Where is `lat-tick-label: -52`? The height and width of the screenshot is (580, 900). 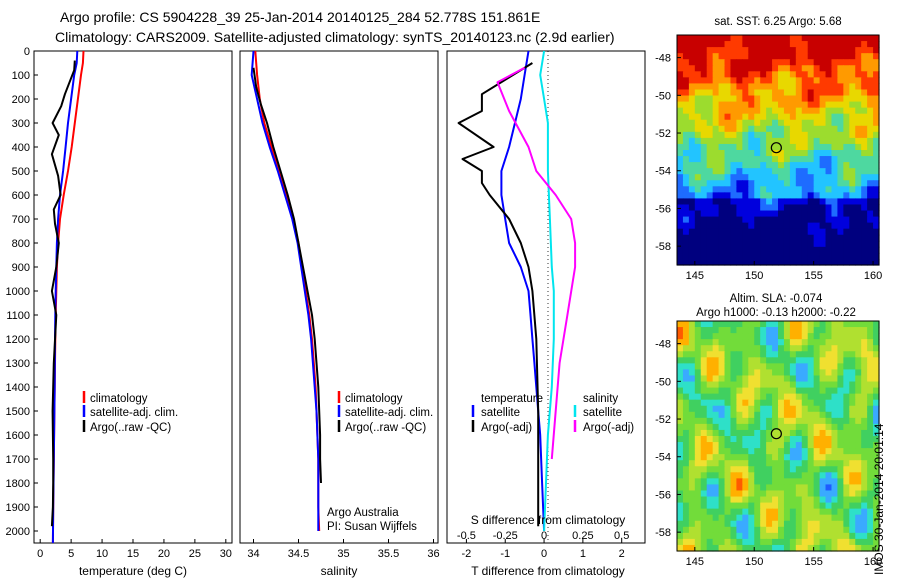 lat-tick-label: -52 is located at coordinates (663, 420).